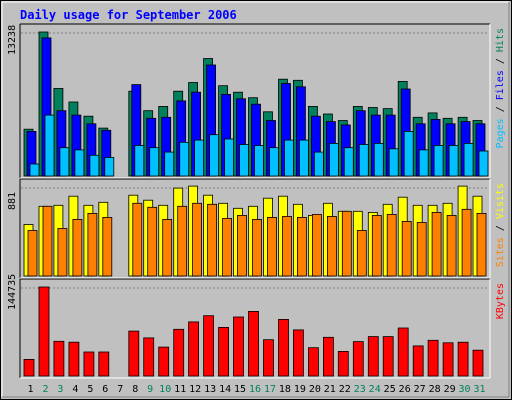 This screenshot has height=400, width=512. I want to click on panel-top-legend-item-1: /, so click(500, 109).